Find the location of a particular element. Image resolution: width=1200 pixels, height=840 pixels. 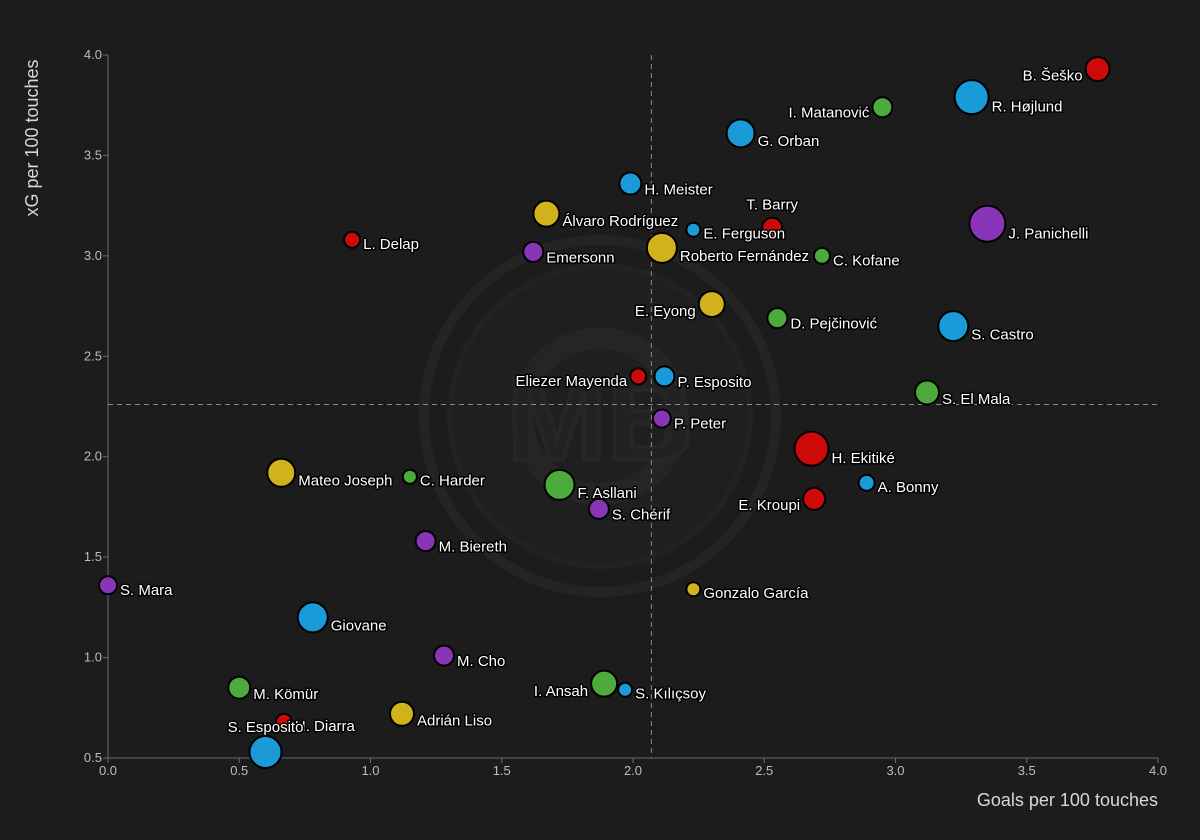

y-tick-label: 1.0 is located at coordinates (93, 657).